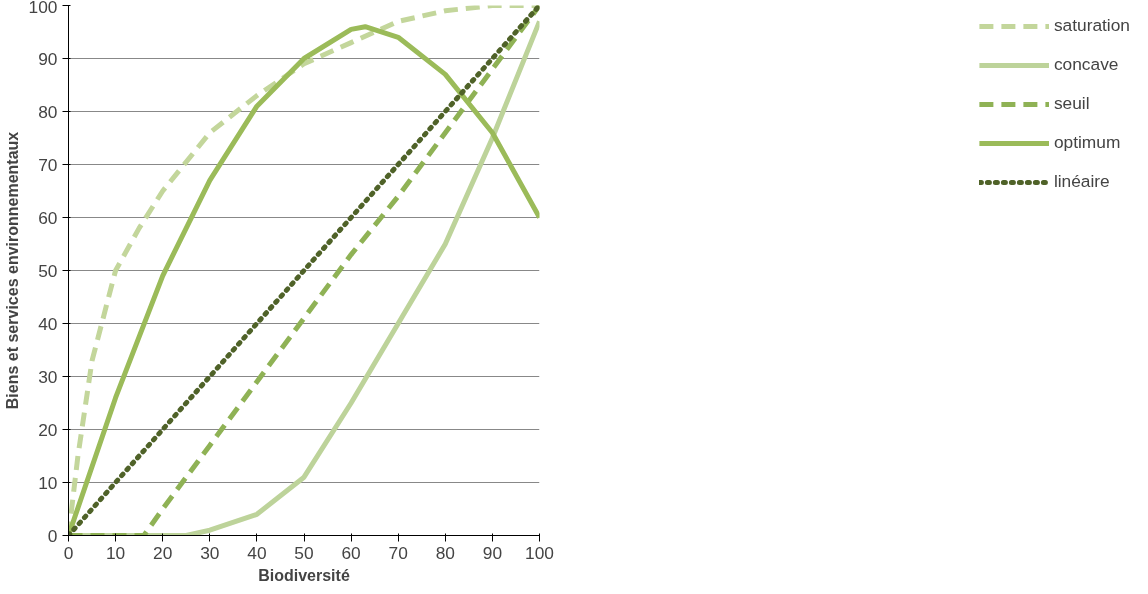  What do you see at coordinates (445, 552) in the screenshot?
I see `x-tick-label: 80` at bounding box center [445, 552].